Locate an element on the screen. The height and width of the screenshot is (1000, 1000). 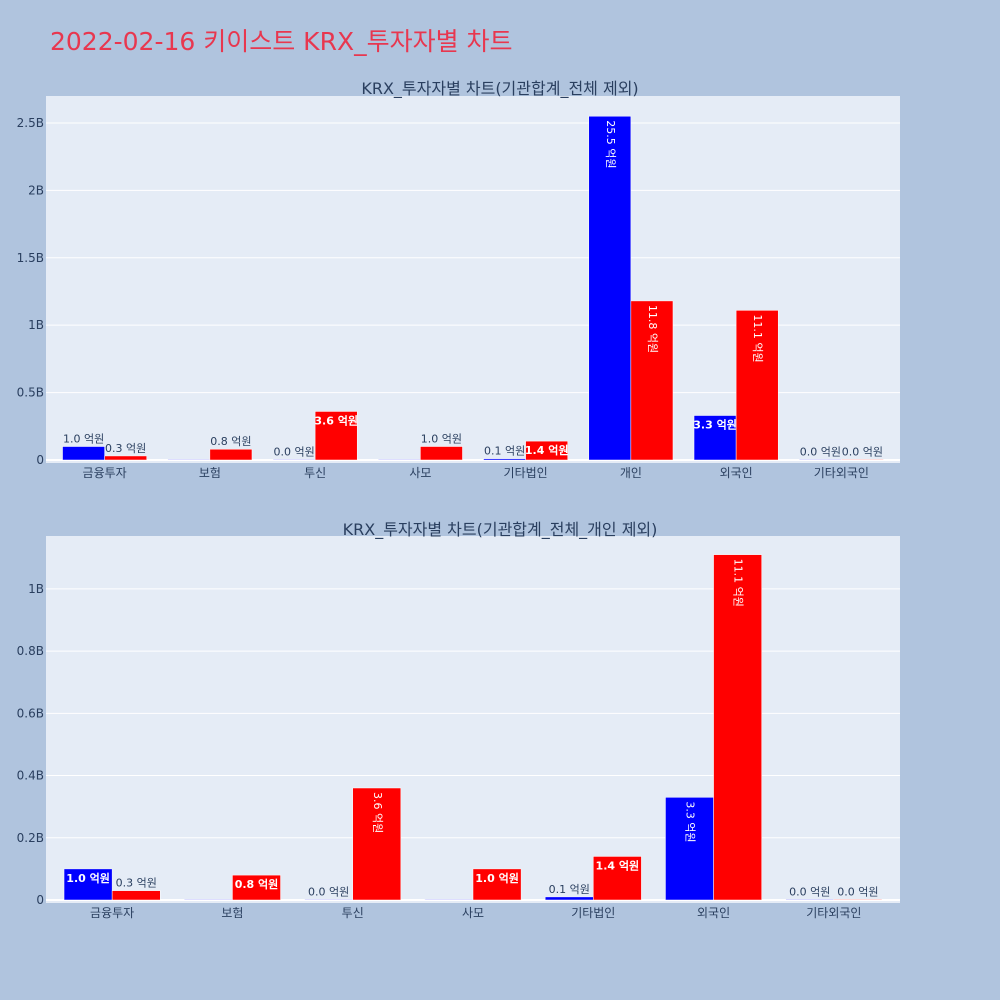
y-tick-label: 2B is located at coordinates (36, 190).